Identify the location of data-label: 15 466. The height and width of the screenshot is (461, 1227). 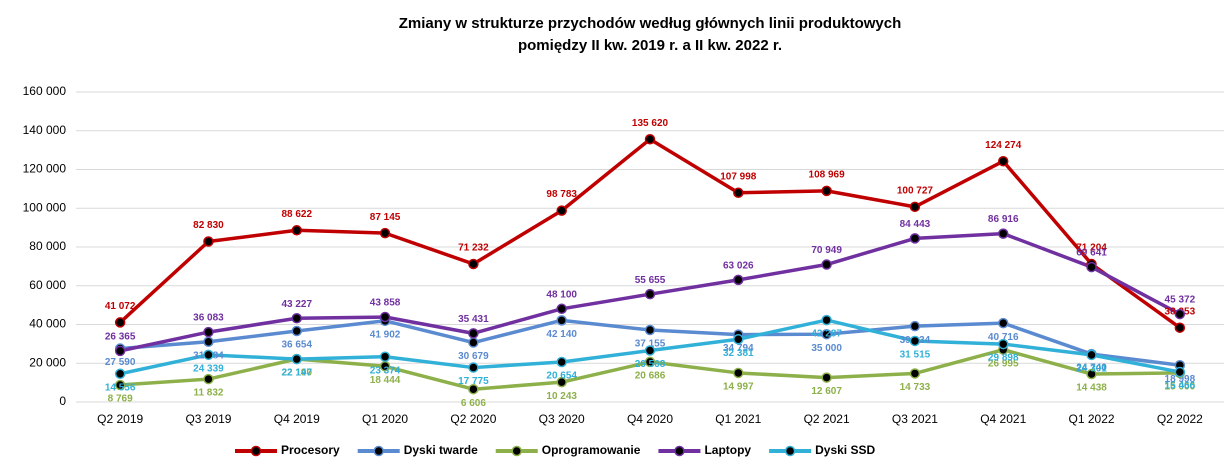
(1180, 386).